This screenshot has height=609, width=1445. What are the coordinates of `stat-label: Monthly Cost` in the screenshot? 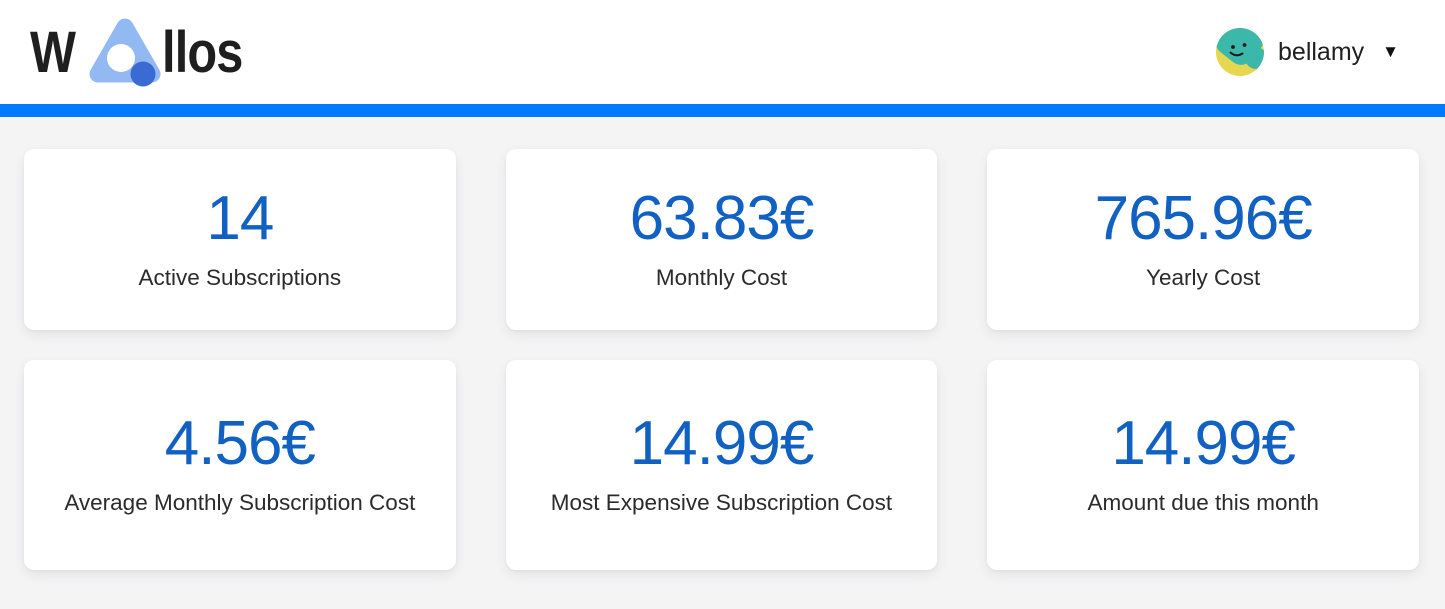 It's located at (721, 277).